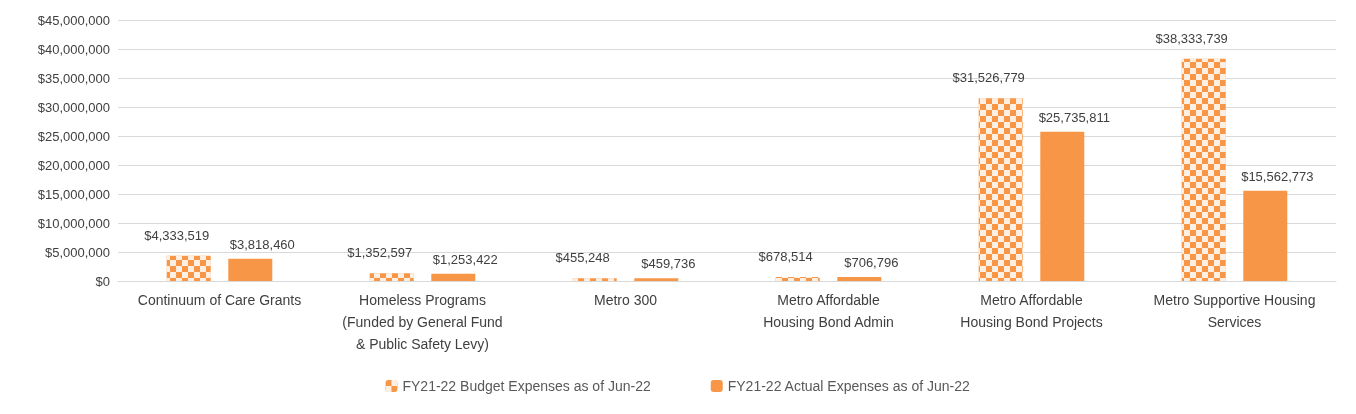 The width and height of the screenshot is (1356, 414). What do you see at coordinates (73, 107) in the screenshot?
I see `y-tick-label: $30,000,000` at bounding box center [73, 107].